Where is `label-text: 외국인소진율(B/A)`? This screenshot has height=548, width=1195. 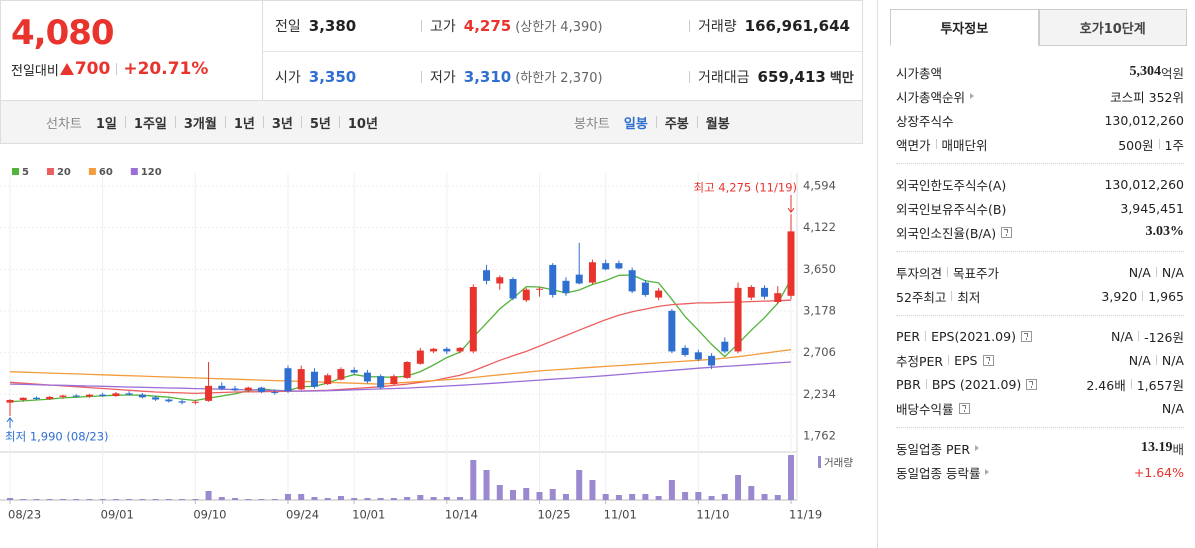
label-text: 외국인소진율(B/A) is located at coordinates (946, 233).